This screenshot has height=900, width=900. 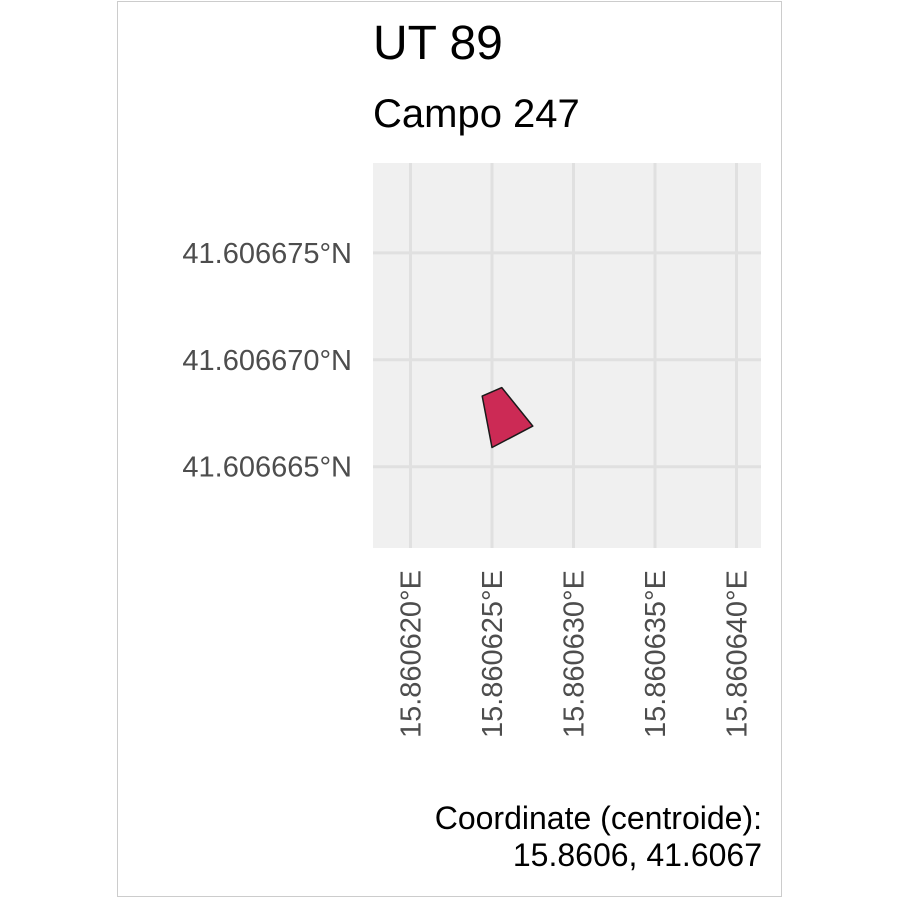 I want to click on x-tick-label-3: 15.860635°E, so click(x=656, y=654).